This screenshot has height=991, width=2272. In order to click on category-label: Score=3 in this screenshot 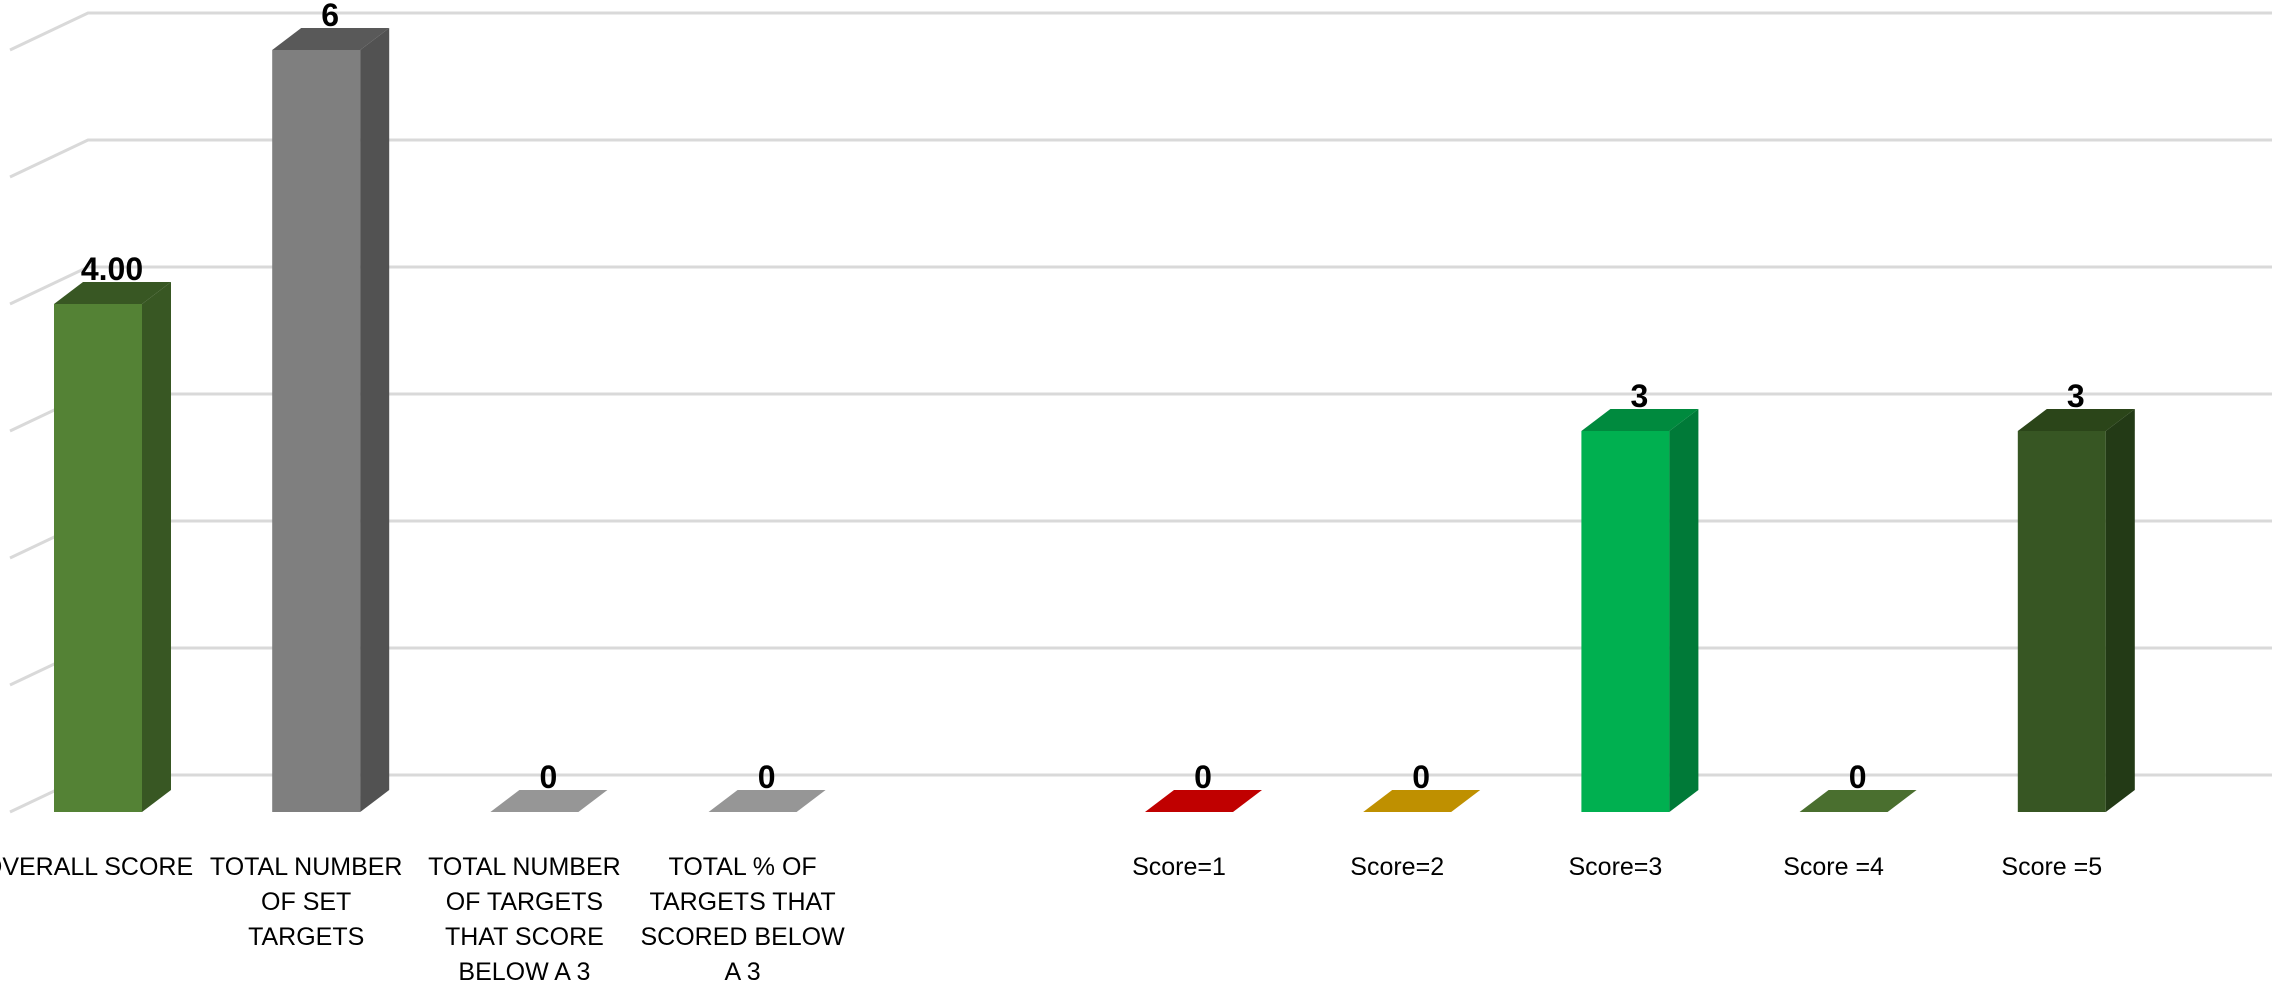, I will do `click(1615, 867)`.